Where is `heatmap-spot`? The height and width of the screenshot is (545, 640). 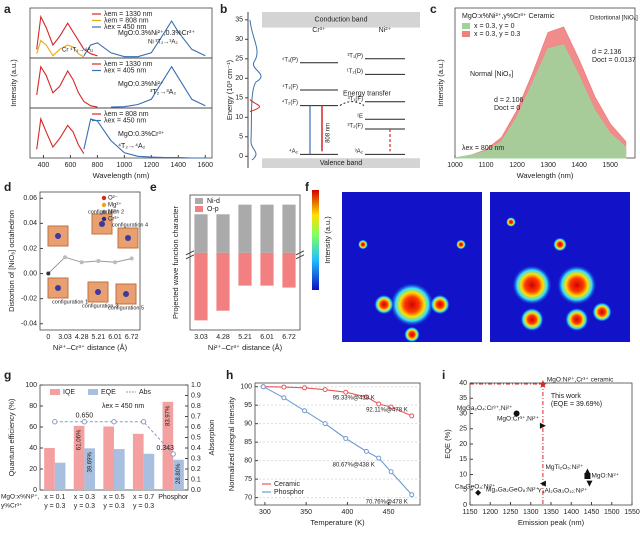 heatmap-spot is located at coordinates (576, 285).